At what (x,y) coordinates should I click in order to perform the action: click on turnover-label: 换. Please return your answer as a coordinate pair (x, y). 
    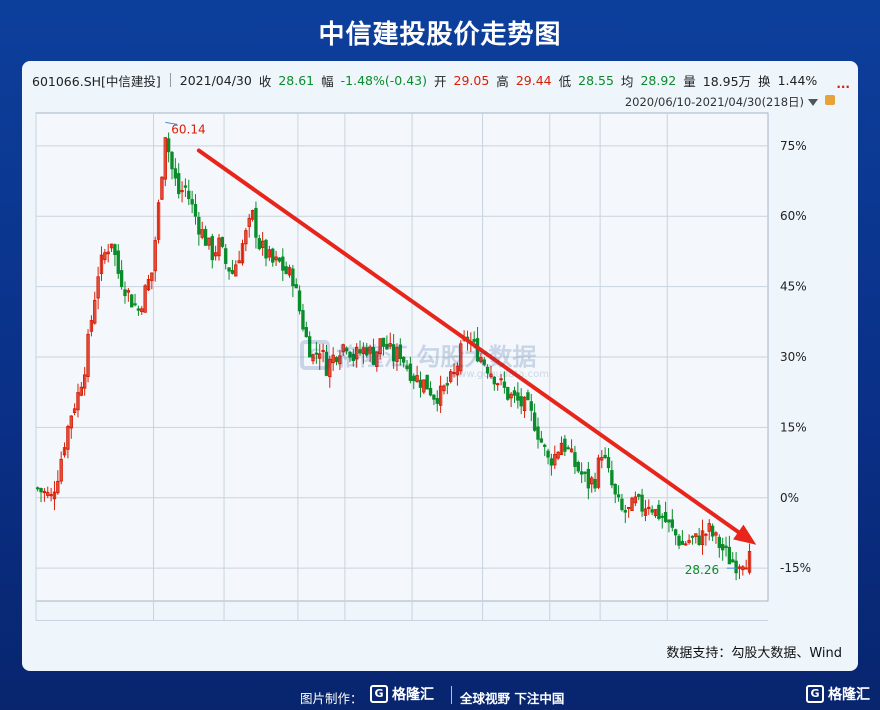
    Looking at the image, I should click on (764, 81).